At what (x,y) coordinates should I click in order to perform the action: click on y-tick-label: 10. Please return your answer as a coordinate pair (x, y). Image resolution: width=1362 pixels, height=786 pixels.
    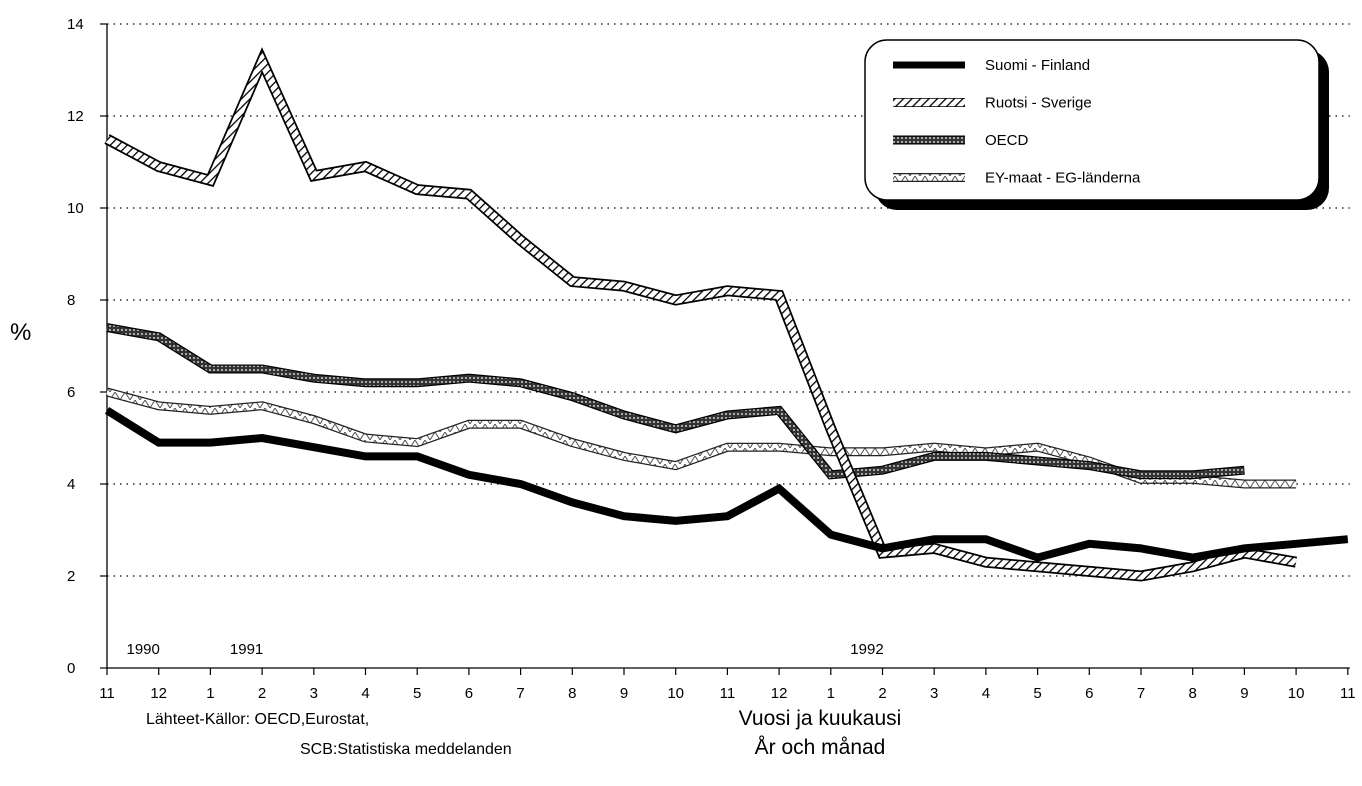
    Looking at the image, I should click on (75, 208).